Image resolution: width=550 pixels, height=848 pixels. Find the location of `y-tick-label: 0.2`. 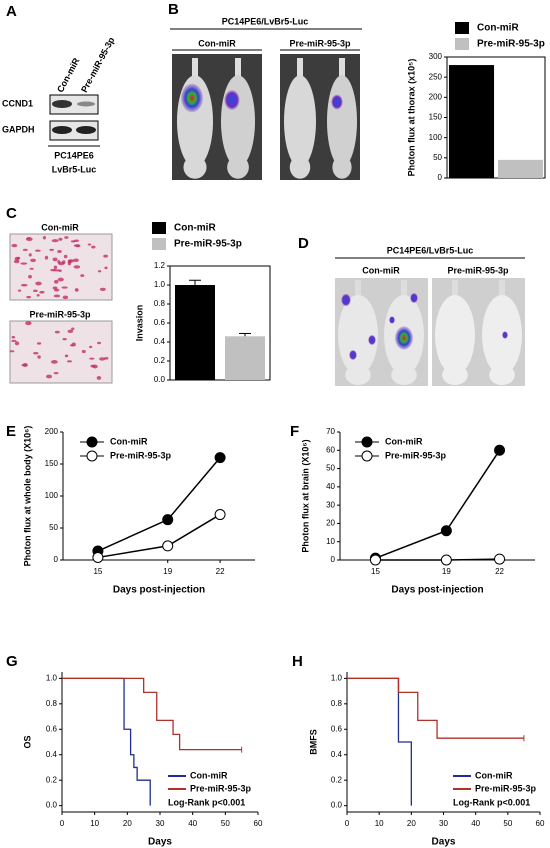

y-tick-label: 0.2 is located at coordinates (337, 779).